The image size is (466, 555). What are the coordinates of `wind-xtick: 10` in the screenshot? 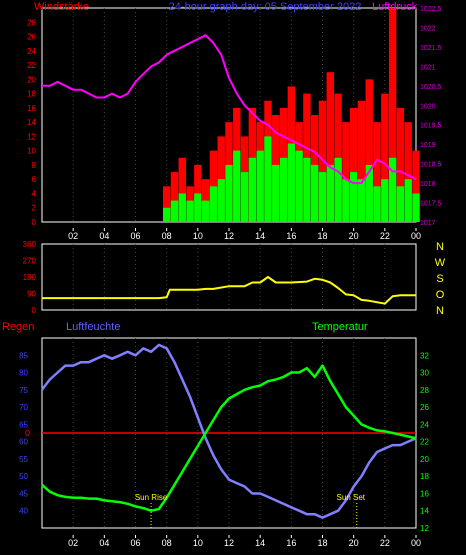 It's located at (198, 236).